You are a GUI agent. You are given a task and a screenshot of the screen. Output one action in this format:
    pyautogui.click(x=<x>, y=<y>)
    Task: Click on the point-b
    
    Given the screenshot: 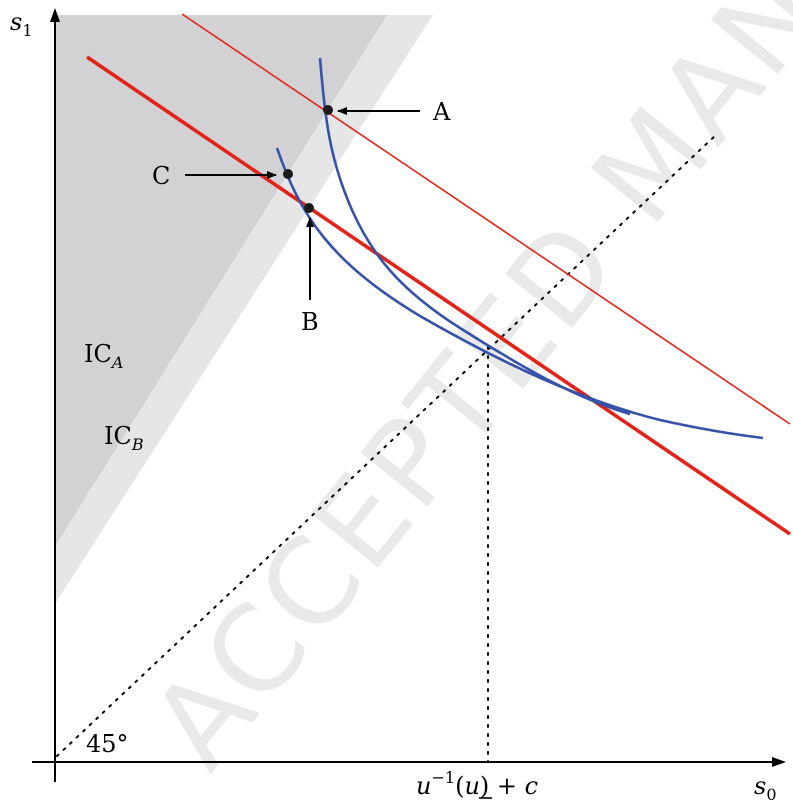 What is the action you would take?
    pyautogui.click(x=309, y=208)
    